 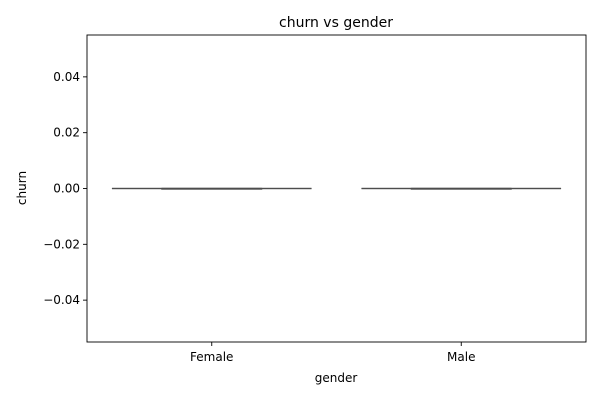 What do you see at coordinates (61, 244) in the screenshot?
I see `y-tick-label: −0.02` at bounding box center [61, 244].